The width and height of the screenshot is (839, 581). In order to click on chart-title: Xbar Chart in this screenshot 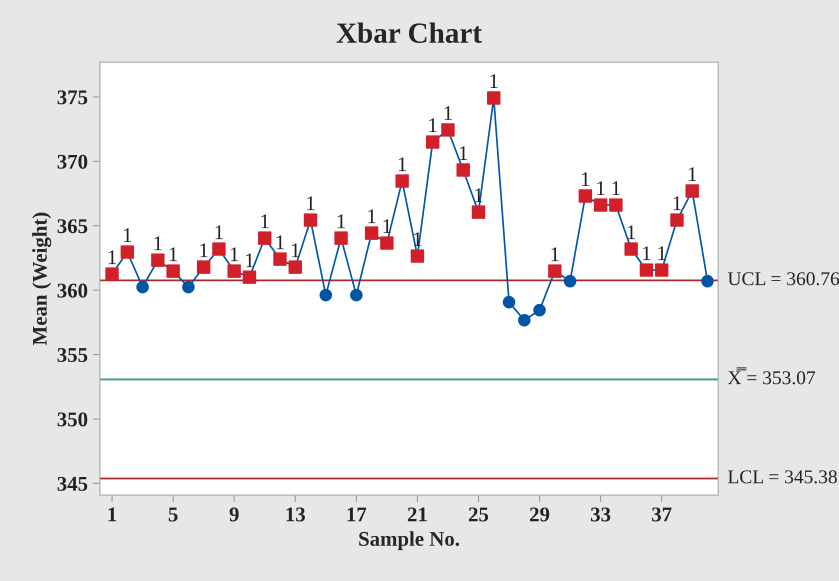, I will do `click(409, 33)`.